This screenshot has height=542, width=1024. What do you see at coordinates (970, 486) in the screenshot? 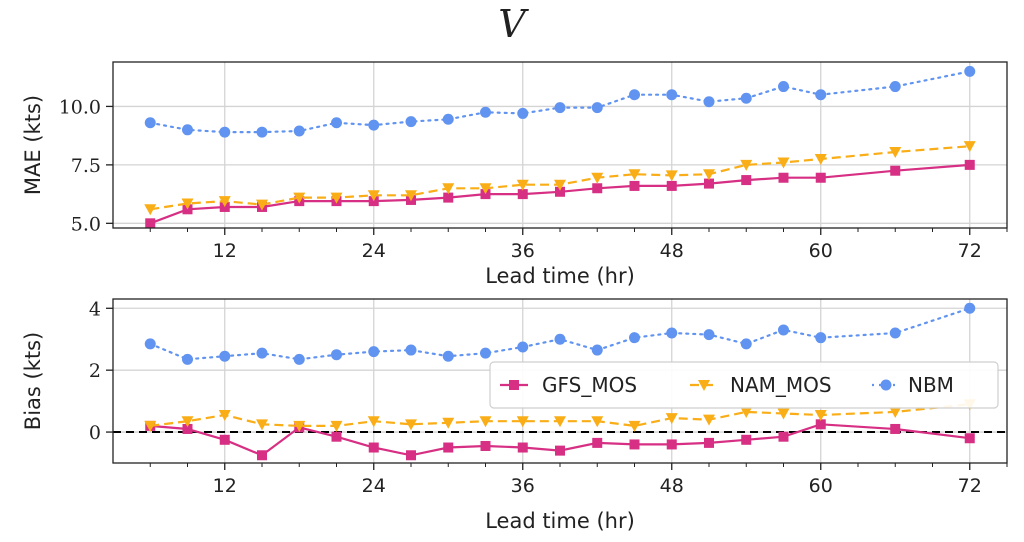
I see `x-tick-label: 72` at bounding box center [970, 486].